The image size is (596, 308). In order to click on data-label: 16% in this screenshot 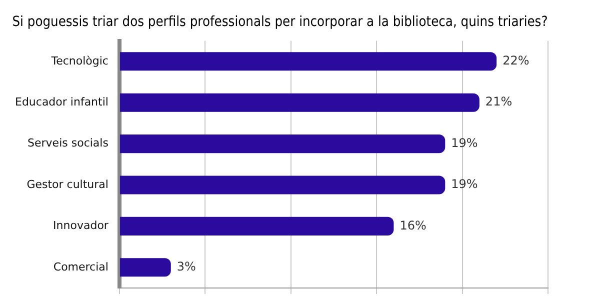, I will do `click(413, 225)`.